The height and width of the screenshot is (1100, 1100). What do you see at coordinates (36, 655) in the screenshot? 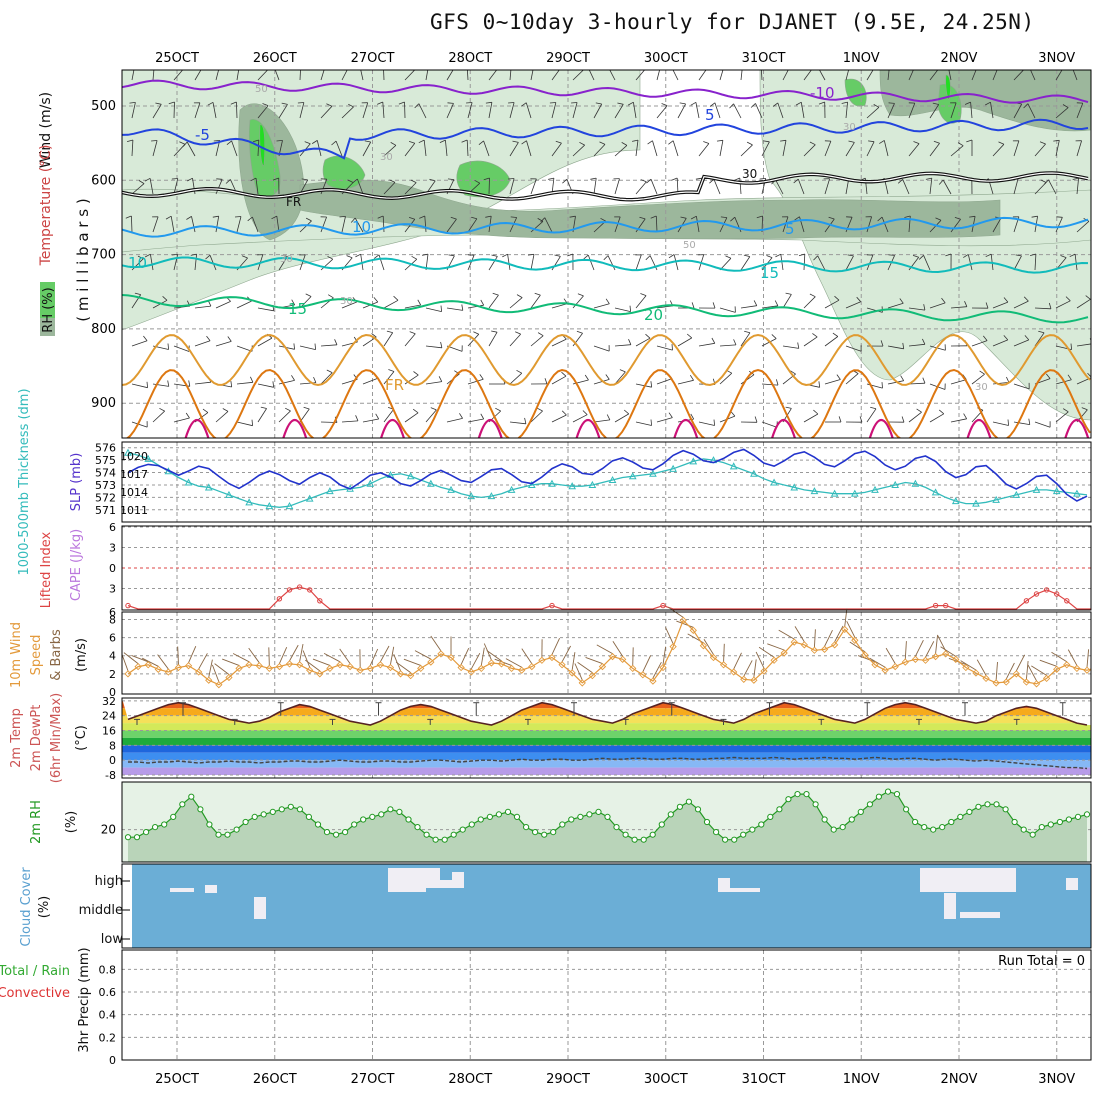
I see `ylabel-speed: Speed` at bounding box center [36, 655].